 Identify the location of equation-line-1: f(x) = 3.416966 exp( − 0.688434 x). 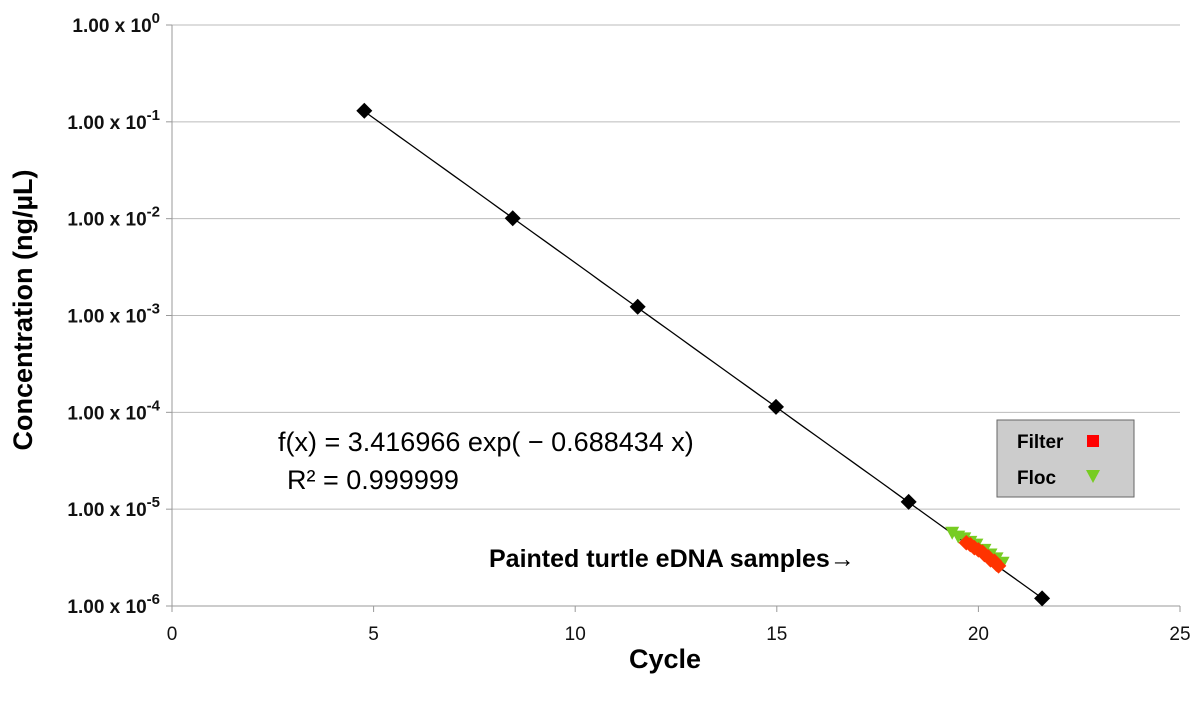
(486, 442).